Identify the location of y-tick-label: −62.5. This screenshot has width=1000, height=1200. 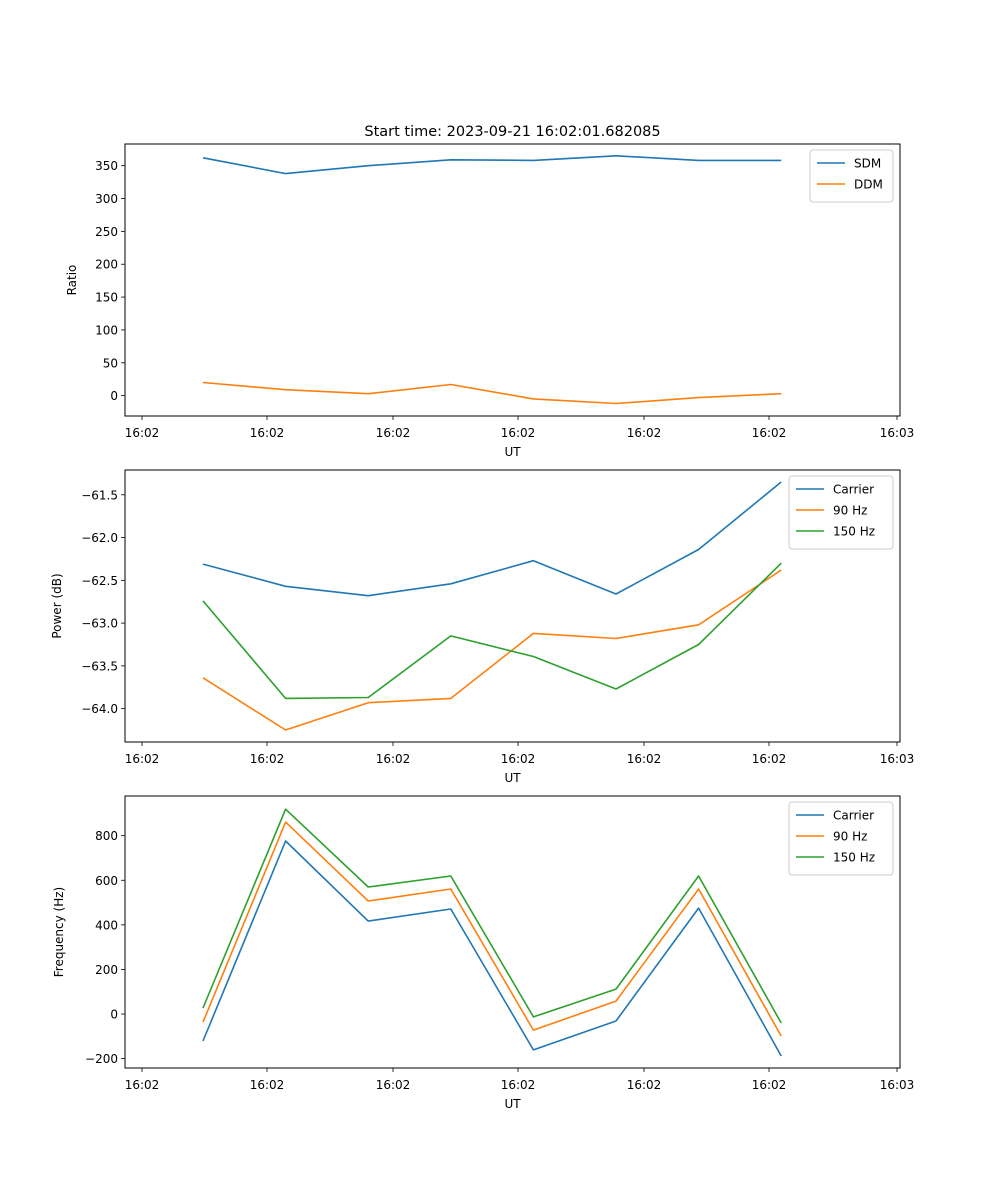
(99, 581).